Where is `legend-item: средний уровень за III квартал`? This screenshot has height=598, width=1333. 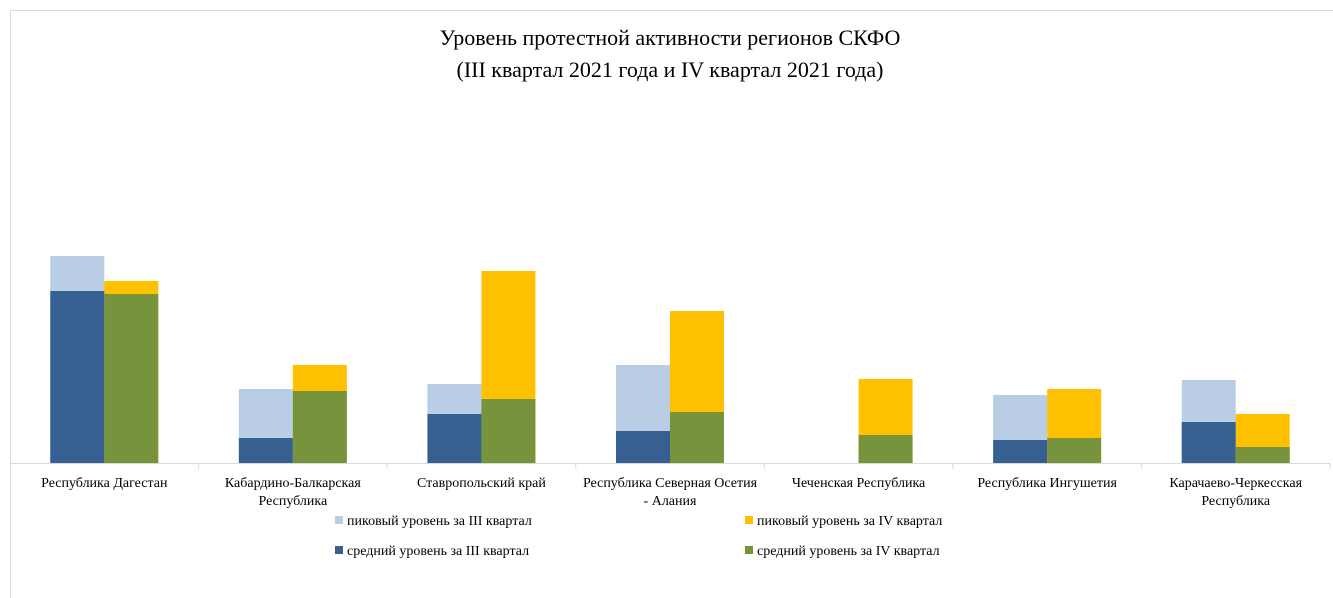 legend-item: средний уровень за III квартал is located at coordinates (432, 552).